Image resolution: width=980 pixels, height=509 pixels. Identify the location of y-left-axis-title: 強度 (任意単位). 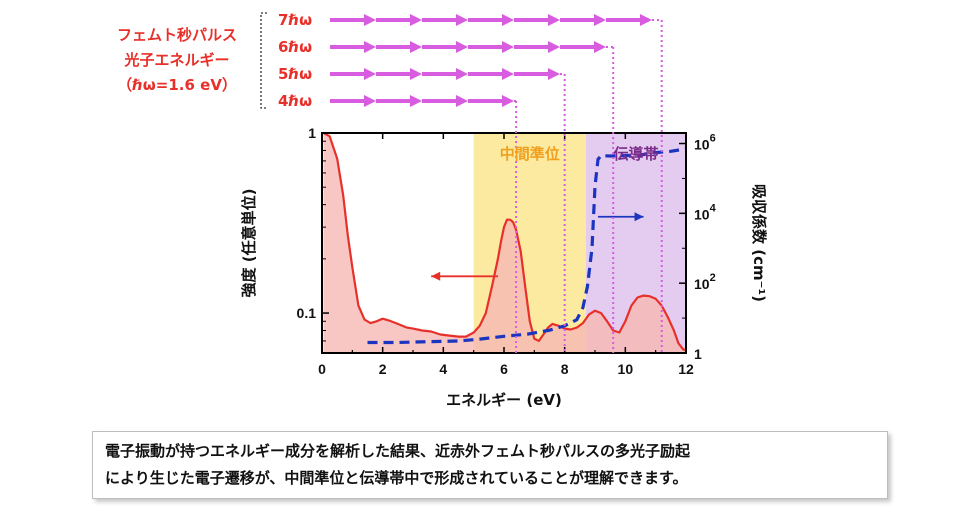
(249, 243).